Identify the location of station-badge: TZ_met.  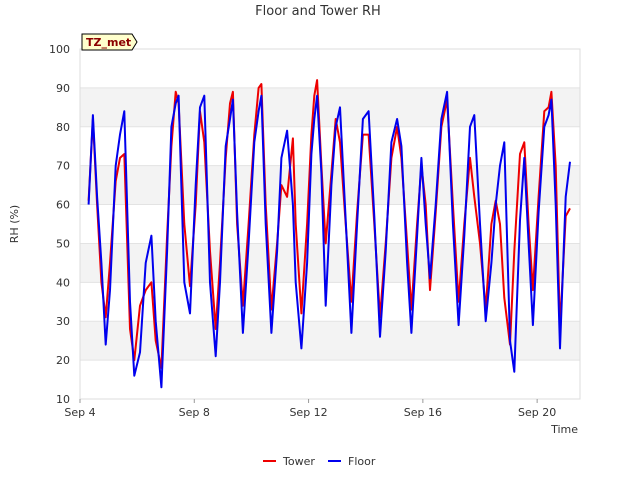
(109, 42).